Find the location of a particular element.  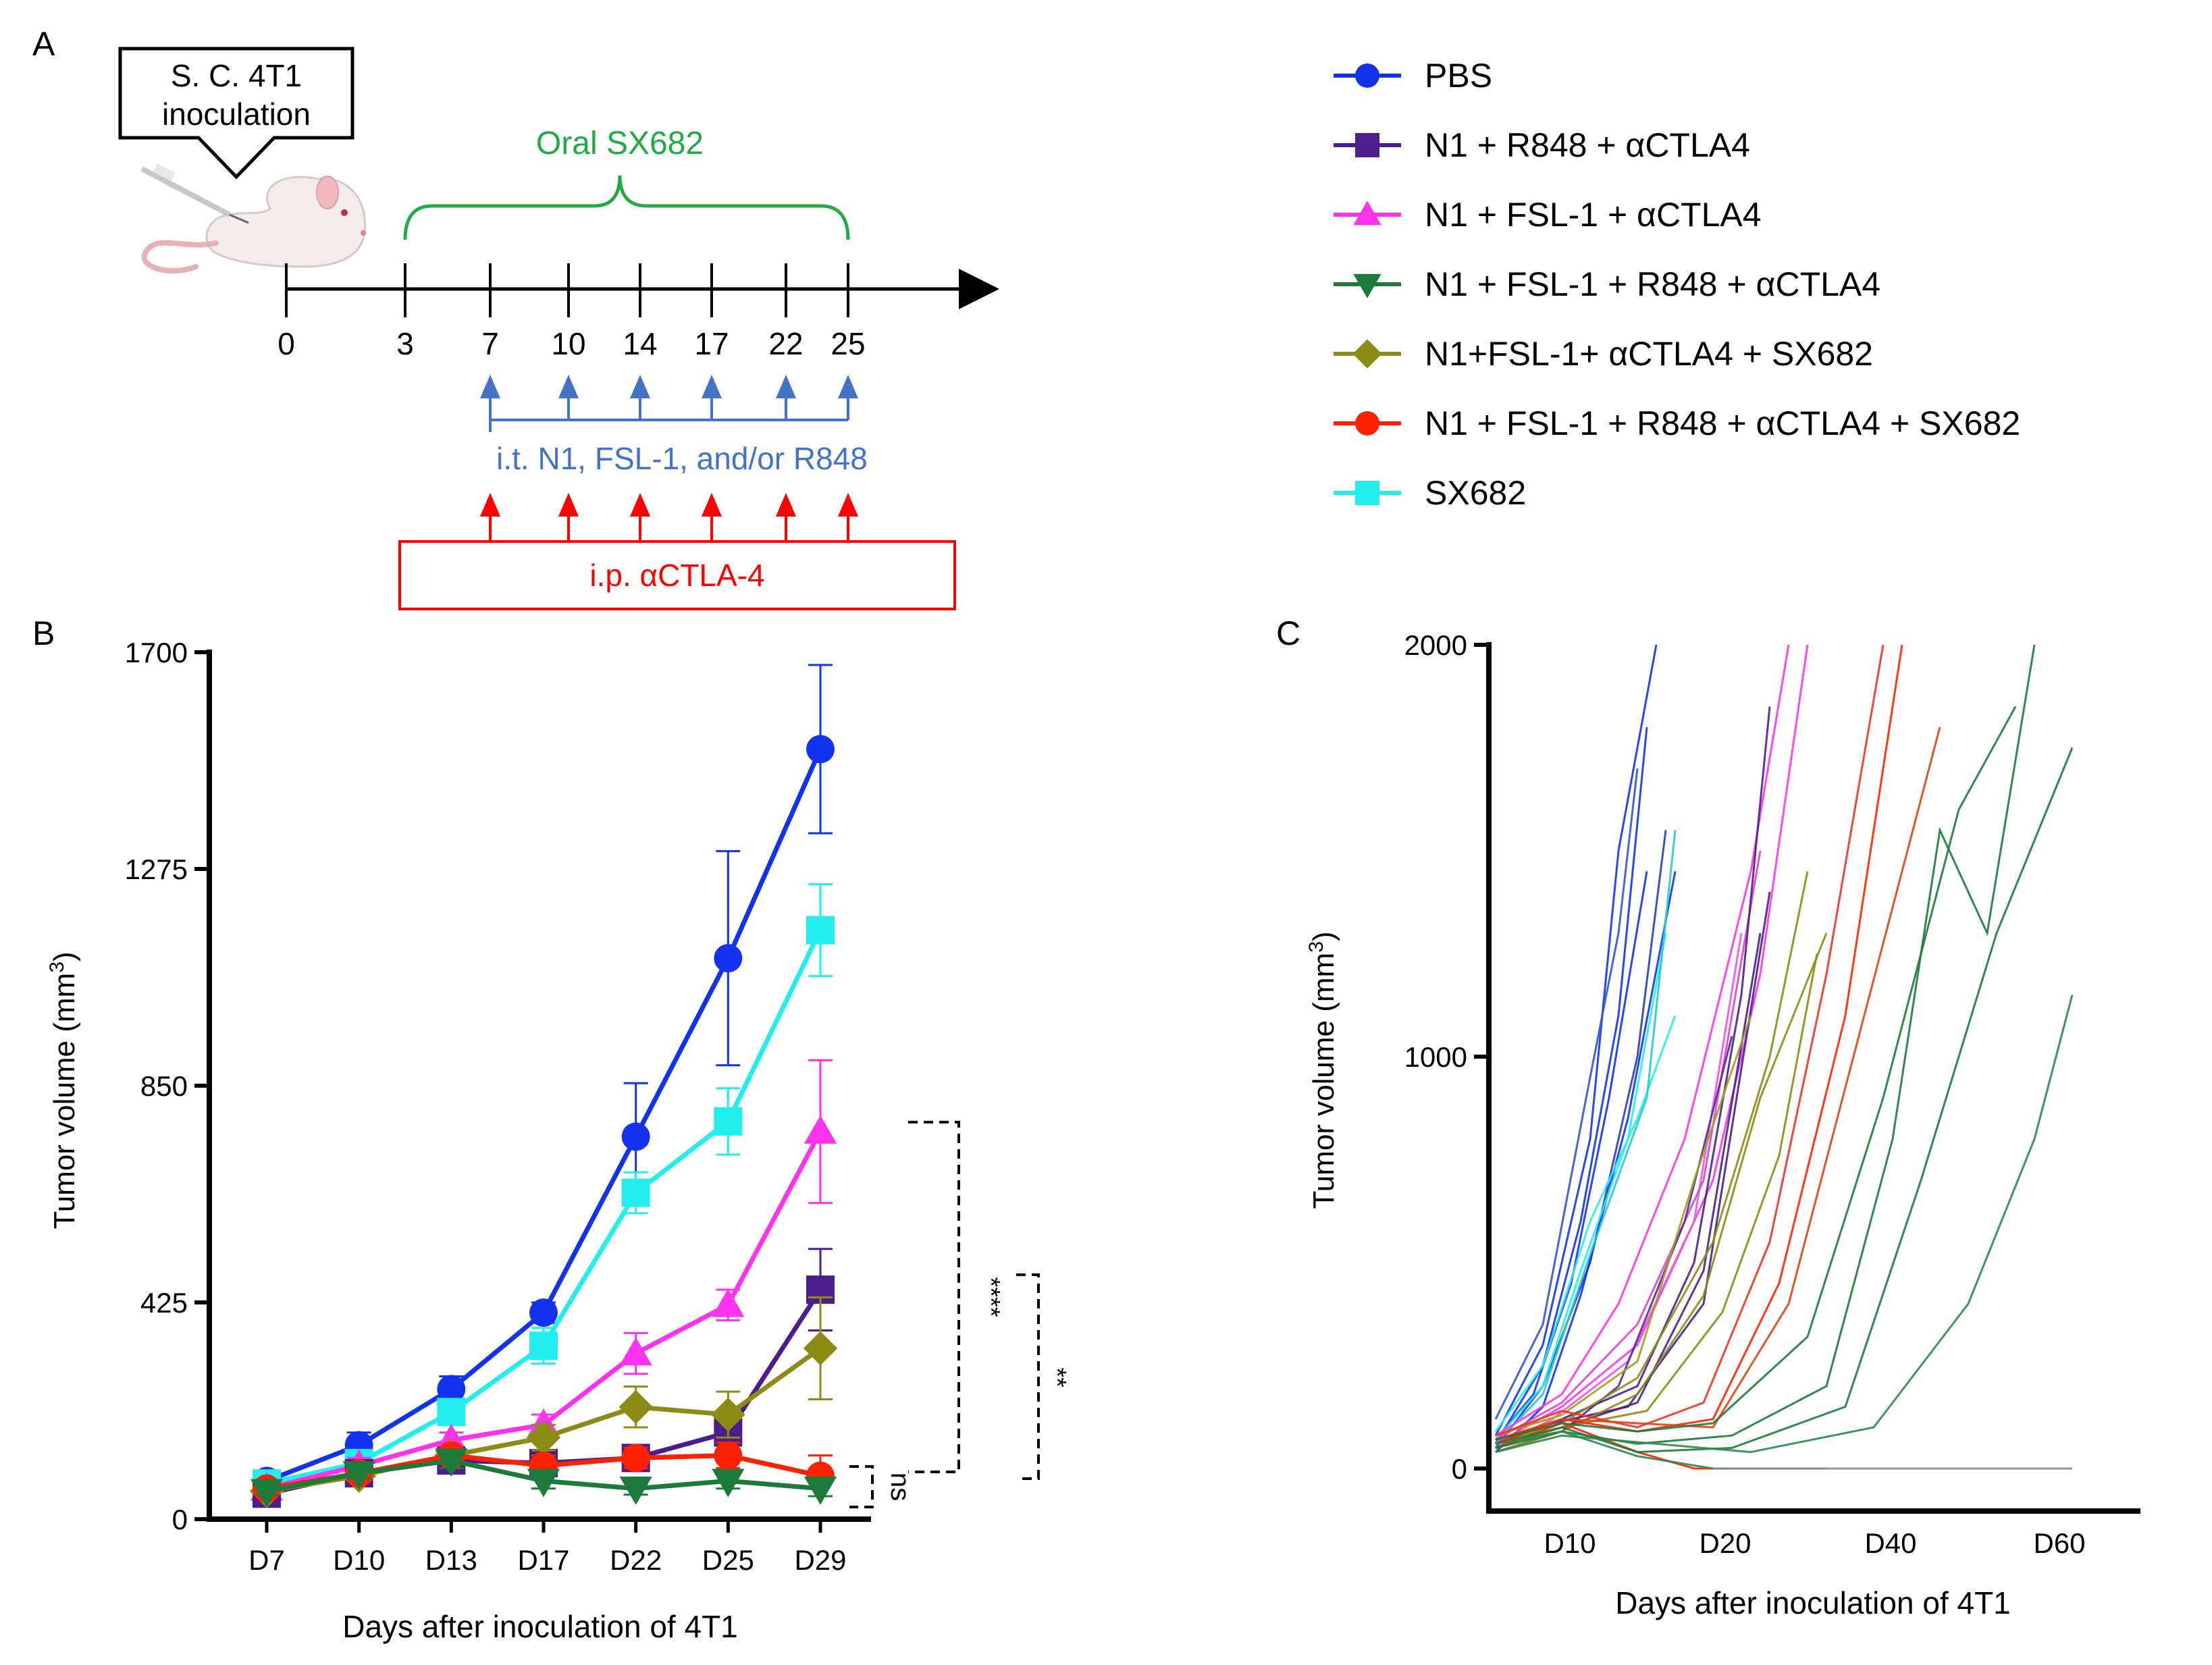

panel-c-lines is located at coordinates (1784, 1057).